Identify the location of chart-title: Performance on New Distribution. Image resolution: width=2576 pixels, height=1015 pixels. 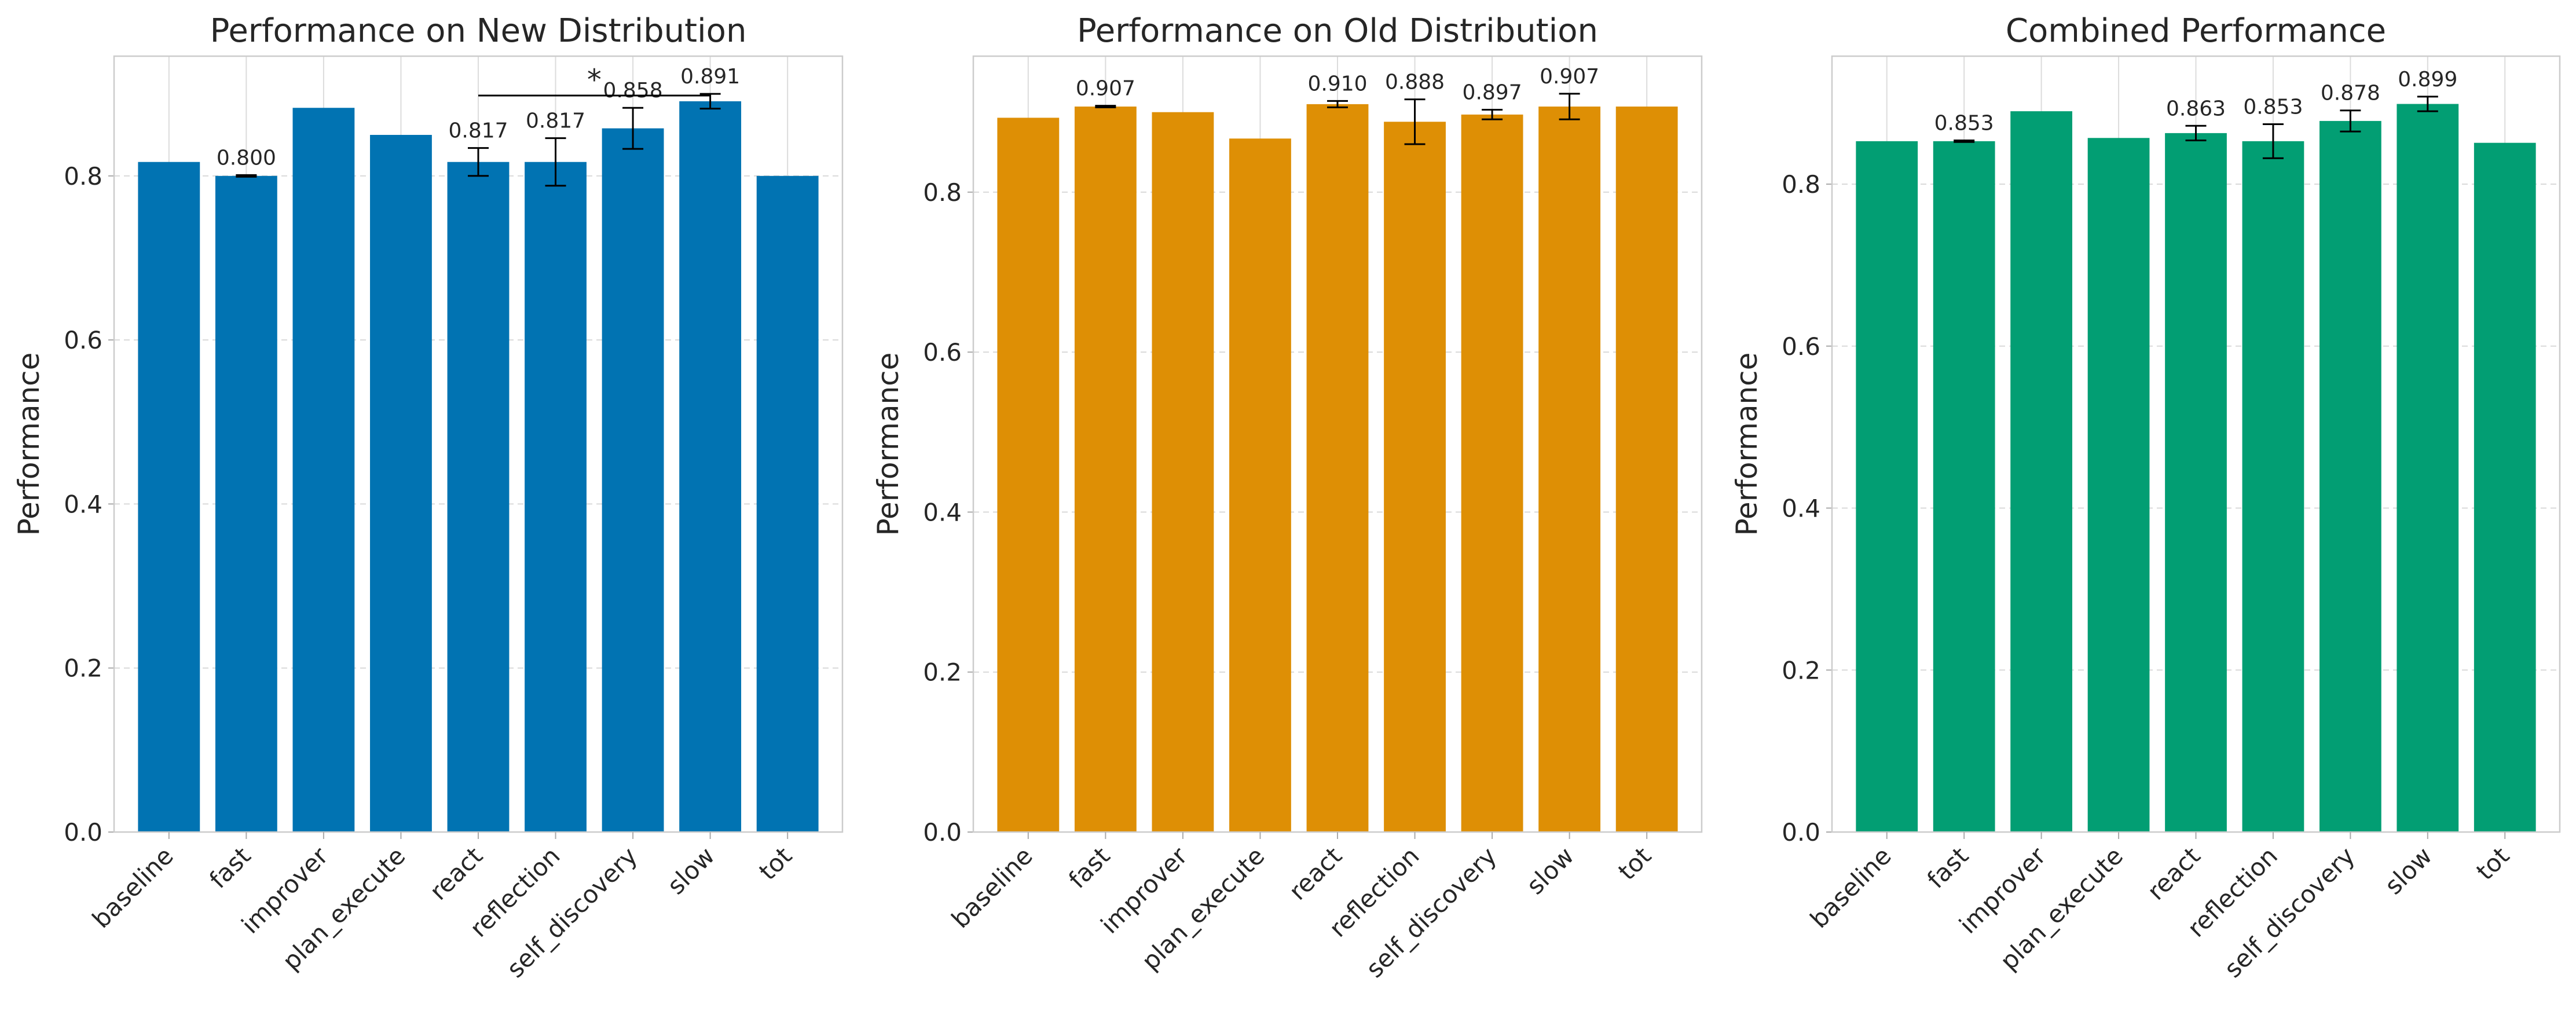
(478, 31).